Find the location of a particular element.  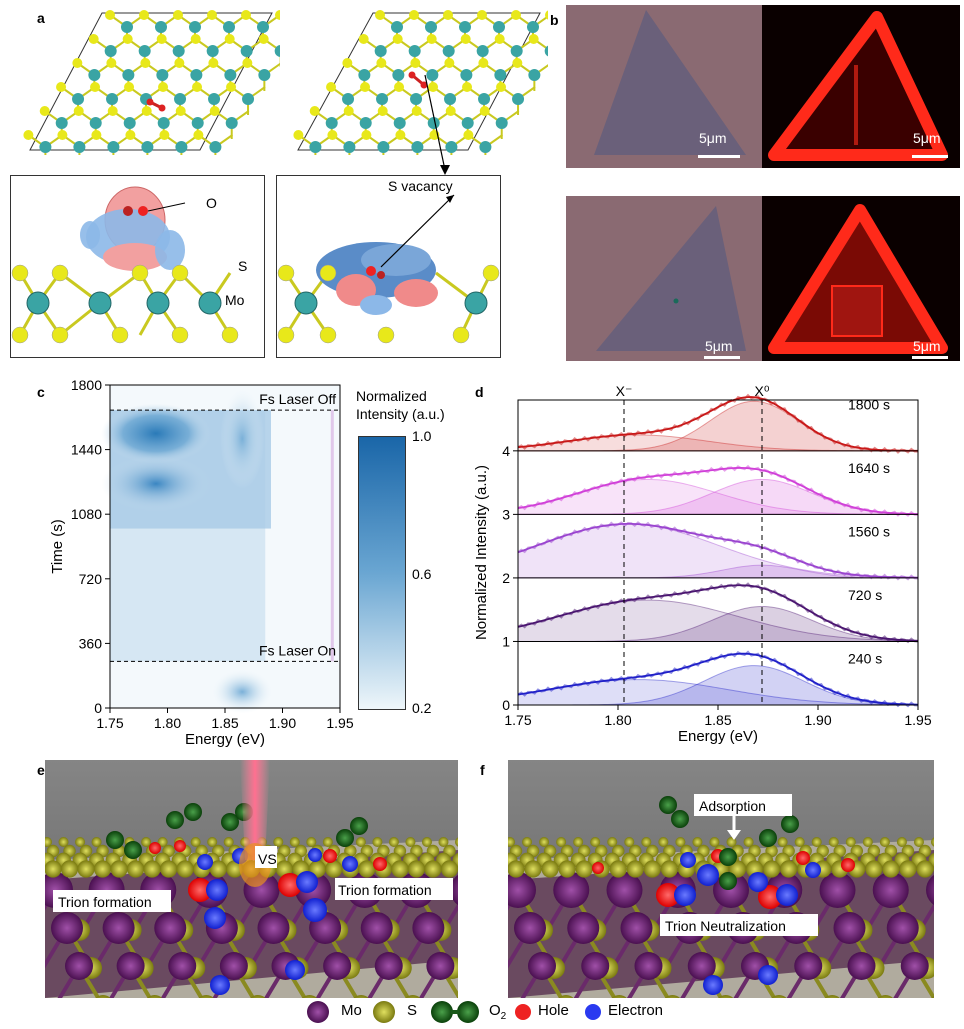

legend-mo: Mo is located at coordinates (351, 1010).